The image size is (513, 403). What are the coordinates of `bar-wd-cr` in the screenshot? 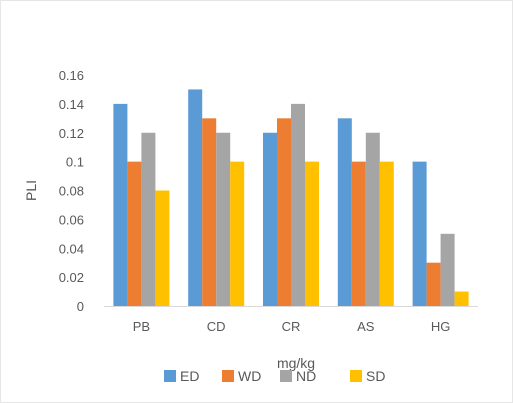 It's located at (284, 212).